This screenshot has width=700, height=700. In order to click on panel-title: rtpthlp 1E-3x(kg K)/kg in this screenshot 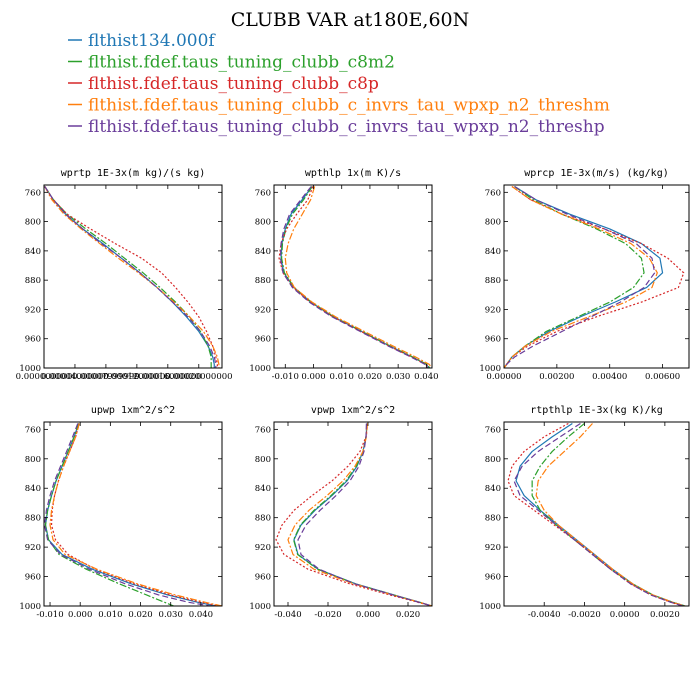, I will do `click(596, 410)`.